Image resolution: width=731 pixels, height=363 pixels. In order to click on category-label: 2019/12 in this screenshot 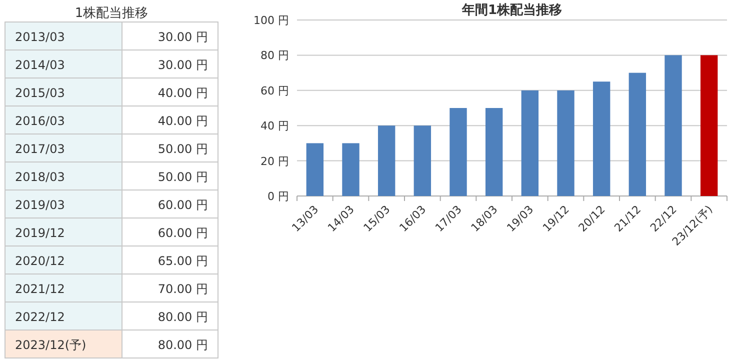, I will do `click(40, 233)`.